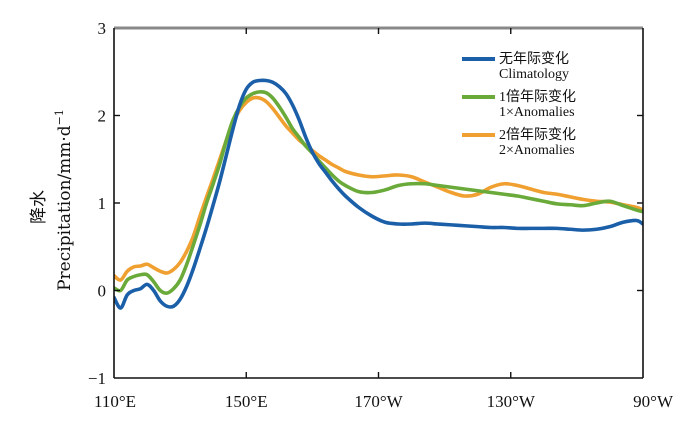 The image size is (700, 423). What do you see at coordinates (537, 112) in the screenshot?
I see `legend-sublabel-2: 1×Anomalies` at bounding box center [537, 112].